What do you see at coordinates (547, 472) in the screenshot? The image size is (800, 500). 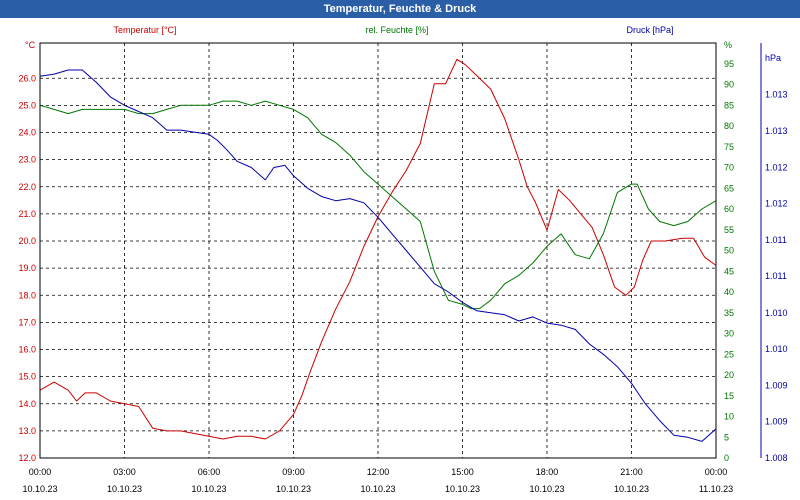 I see `x-tick-time: 18:00` at bounding box center [547, 472].